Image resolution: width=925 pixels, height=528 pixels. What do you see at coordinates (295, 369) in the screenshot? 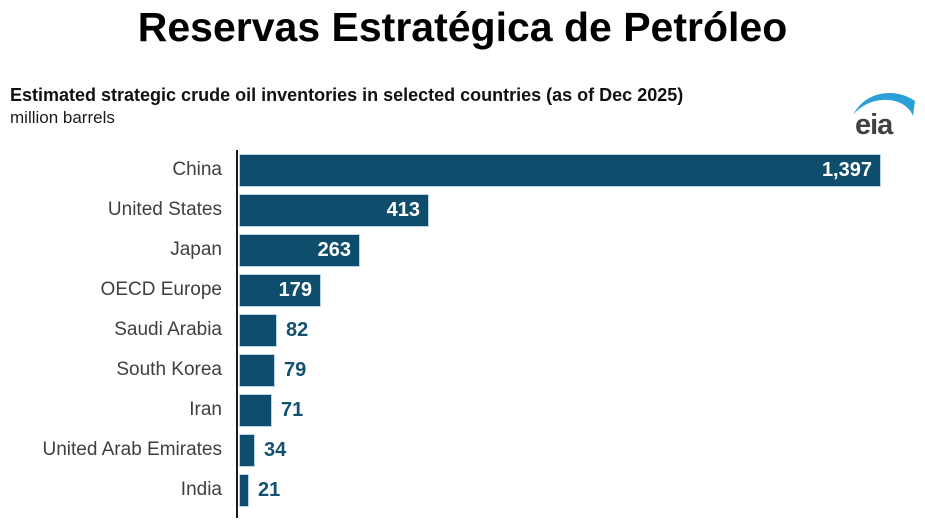
I see `value-label: 79` at bounding box center [295, 369].